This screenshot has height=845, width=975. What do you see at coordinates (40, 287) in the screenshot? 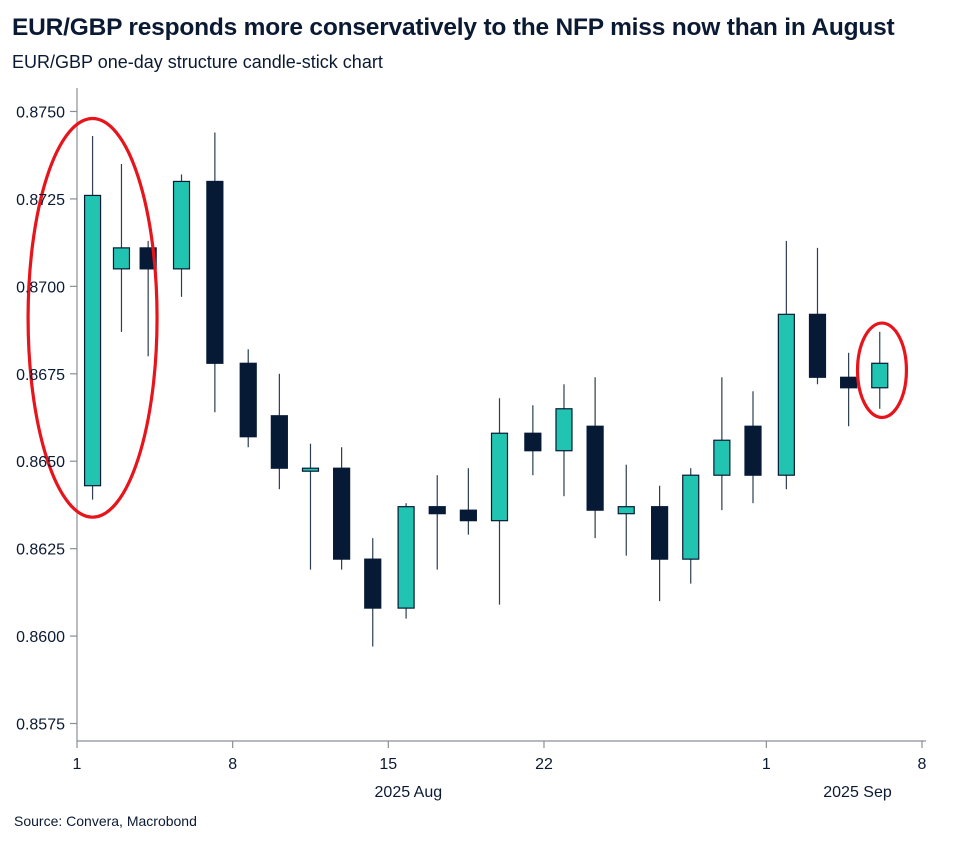
I see `y-tick-label: 0.8700` at bounding box center [40, 287].